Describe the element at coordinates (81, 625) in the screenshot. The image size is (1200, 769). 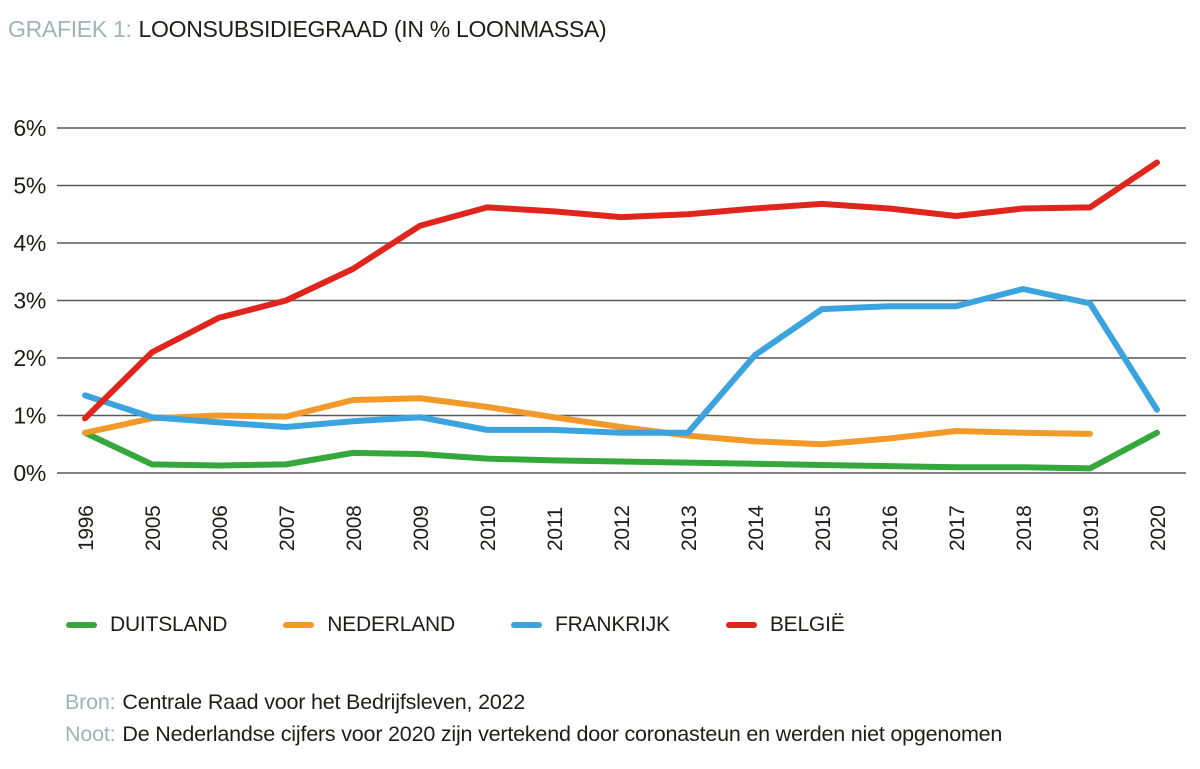
I see `duitsland-line-swatch-icon` at that location.